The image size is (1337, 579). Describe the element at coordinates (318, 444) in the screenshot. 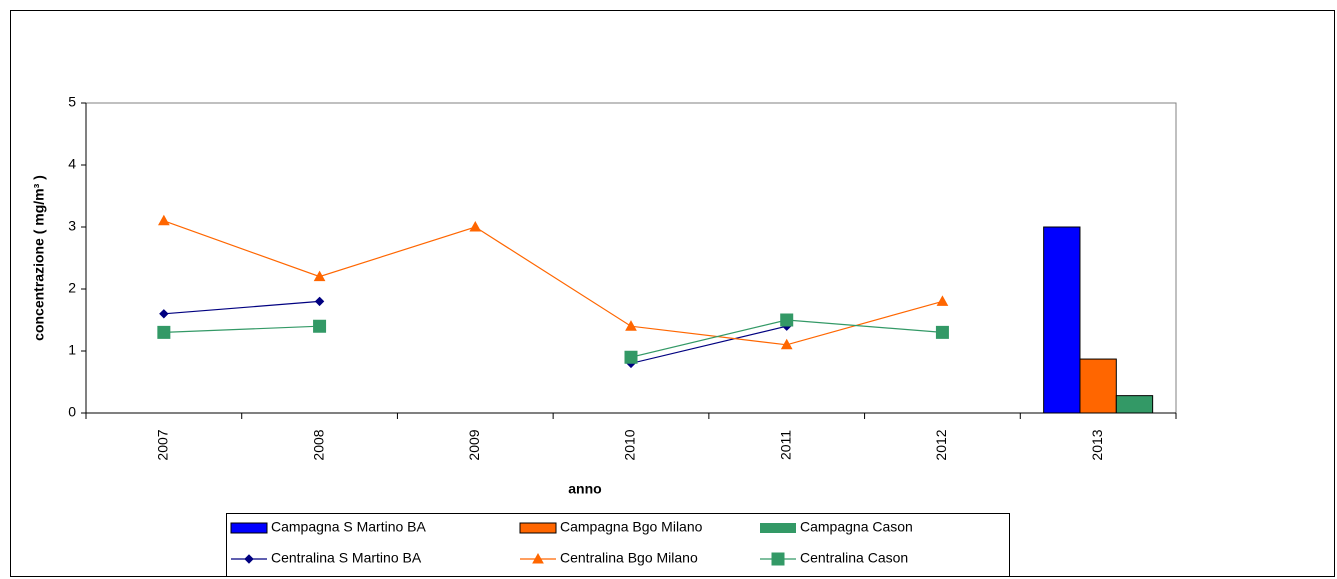

I see `x-tick-label: 2008` at that location.